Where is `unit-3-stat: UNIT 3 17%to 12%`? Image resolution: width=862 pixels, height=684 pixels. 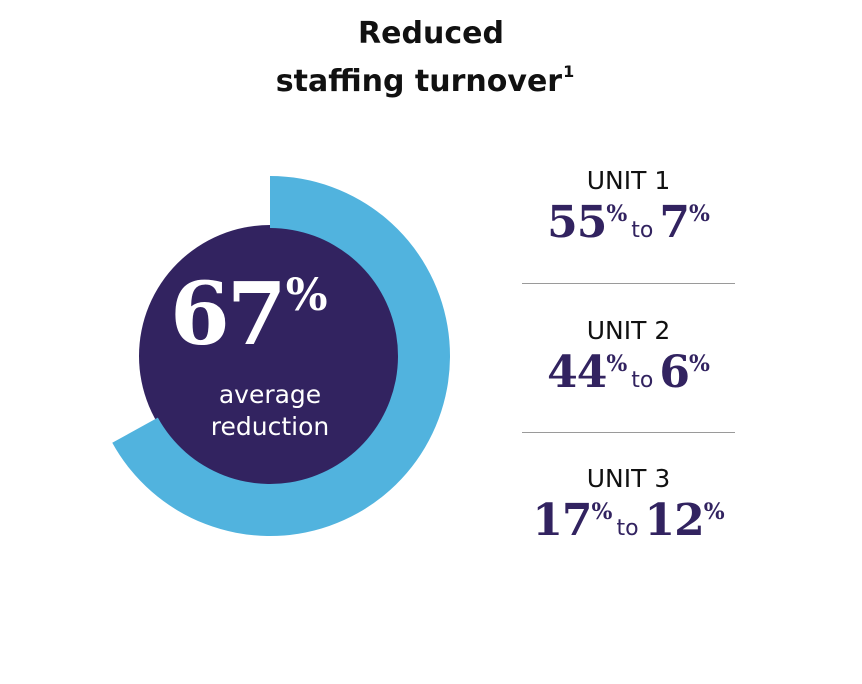
unit-3-stat: UNIT 3 17%to 12% is located at coordinates (628, 504).